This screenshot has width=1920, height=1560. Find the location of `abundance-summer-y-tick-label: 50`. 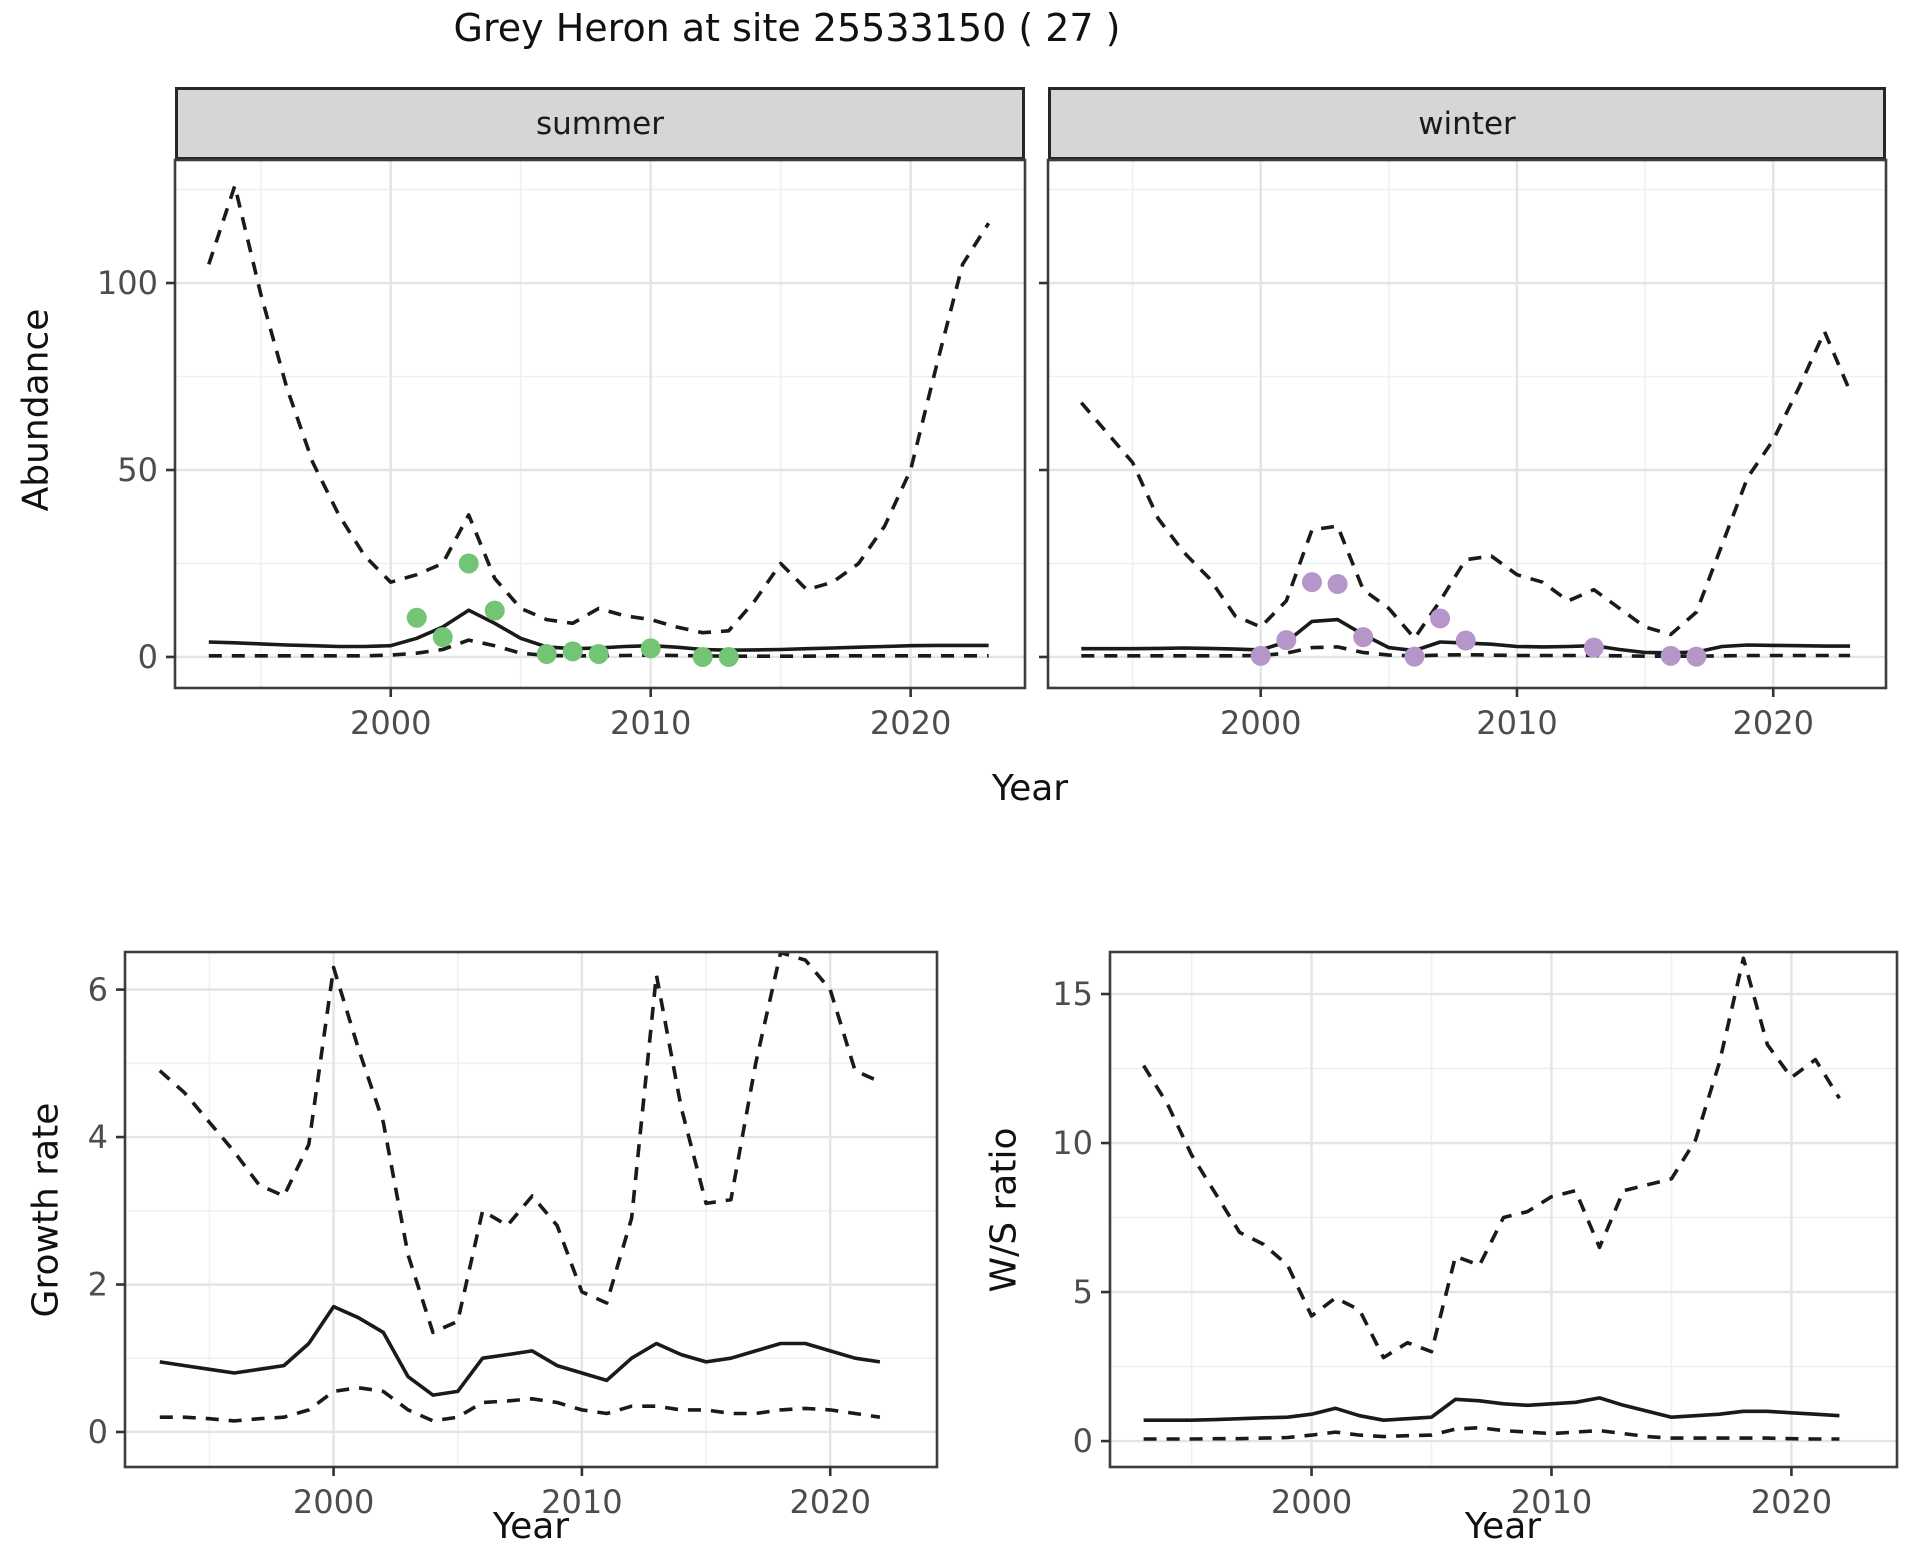

abundance-summer-y-tick-label: 50 is located at coordinates (137, 470).